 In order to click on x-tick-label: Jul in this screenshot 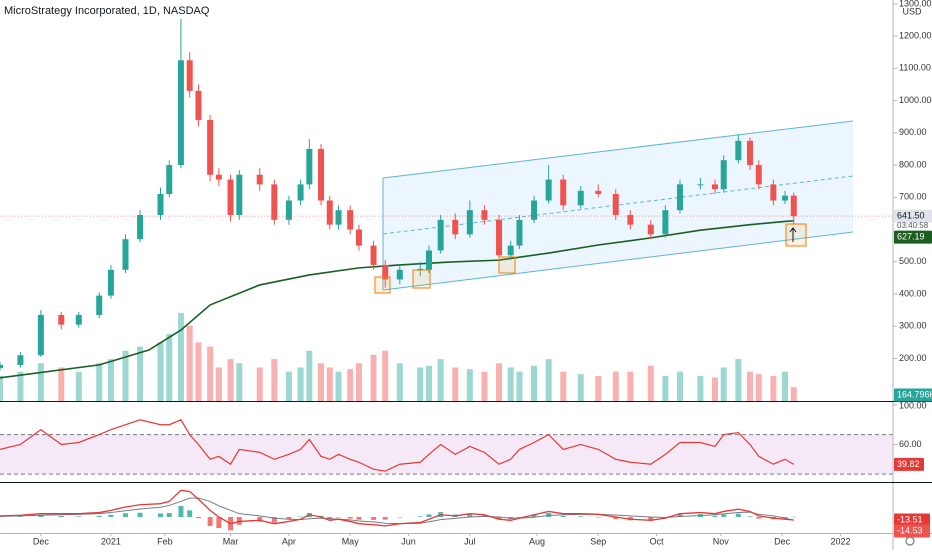, I will do `click(470, 541)`.